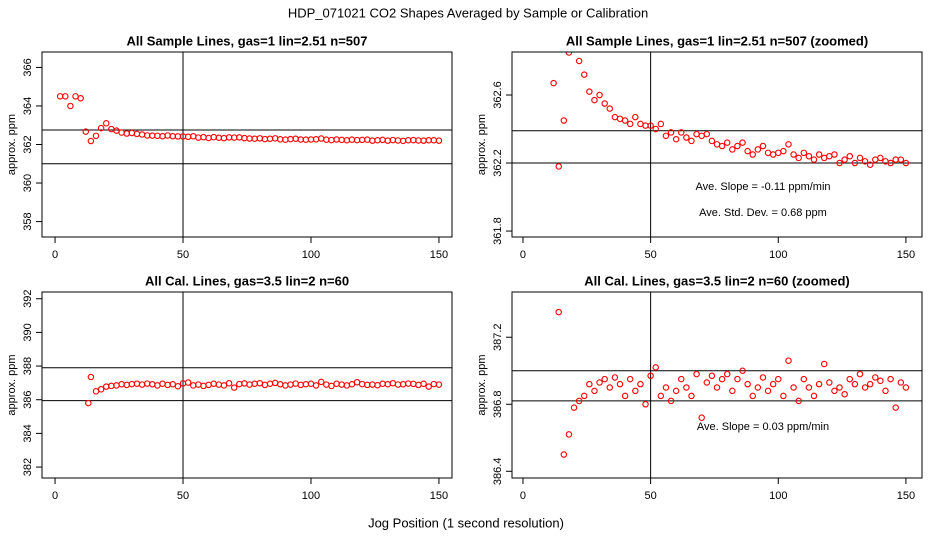 This screenshot has width=936, height=540. I want to click on y-tick-label: 362.6, so click(498, 95).